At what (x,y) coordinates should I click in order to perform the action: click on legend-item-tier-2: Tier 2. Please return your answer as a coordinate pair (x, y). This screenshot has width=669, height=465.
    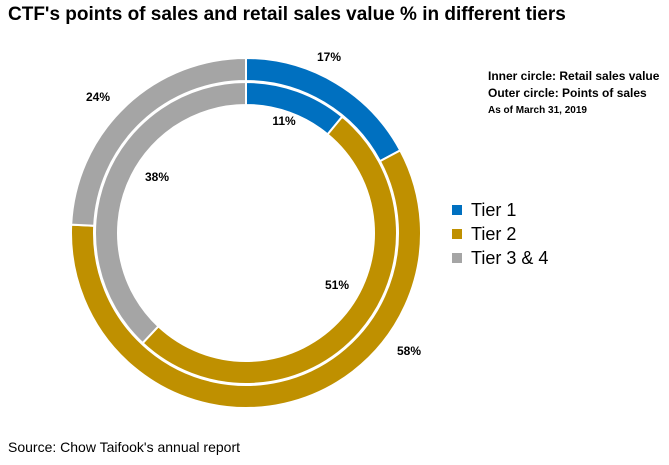
    Looking at the image, I should click on (500, 234).